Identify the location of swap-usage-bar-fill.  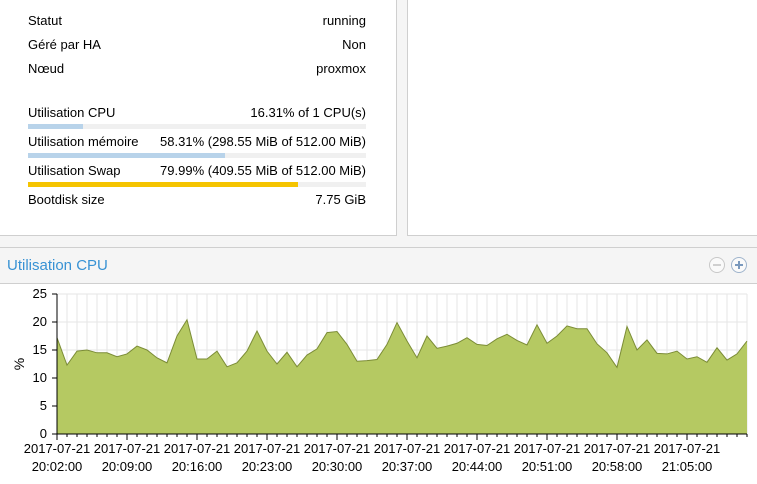
(163, 184).